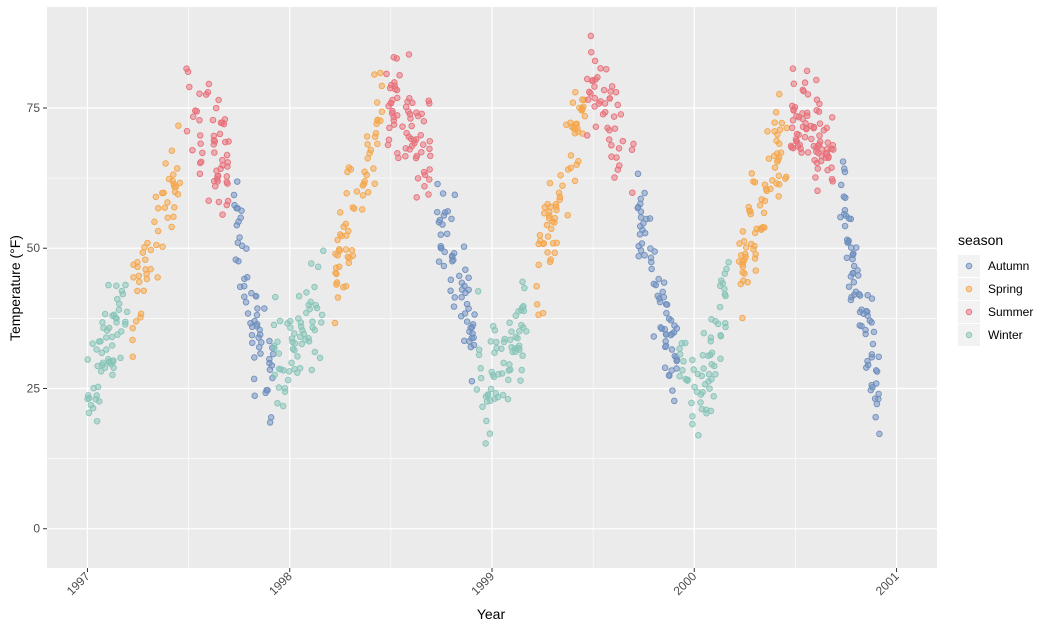 Image resolution: width=1052 pixels, height=630 pixels. I want to click on legend-key-winter, so click(969, 335).